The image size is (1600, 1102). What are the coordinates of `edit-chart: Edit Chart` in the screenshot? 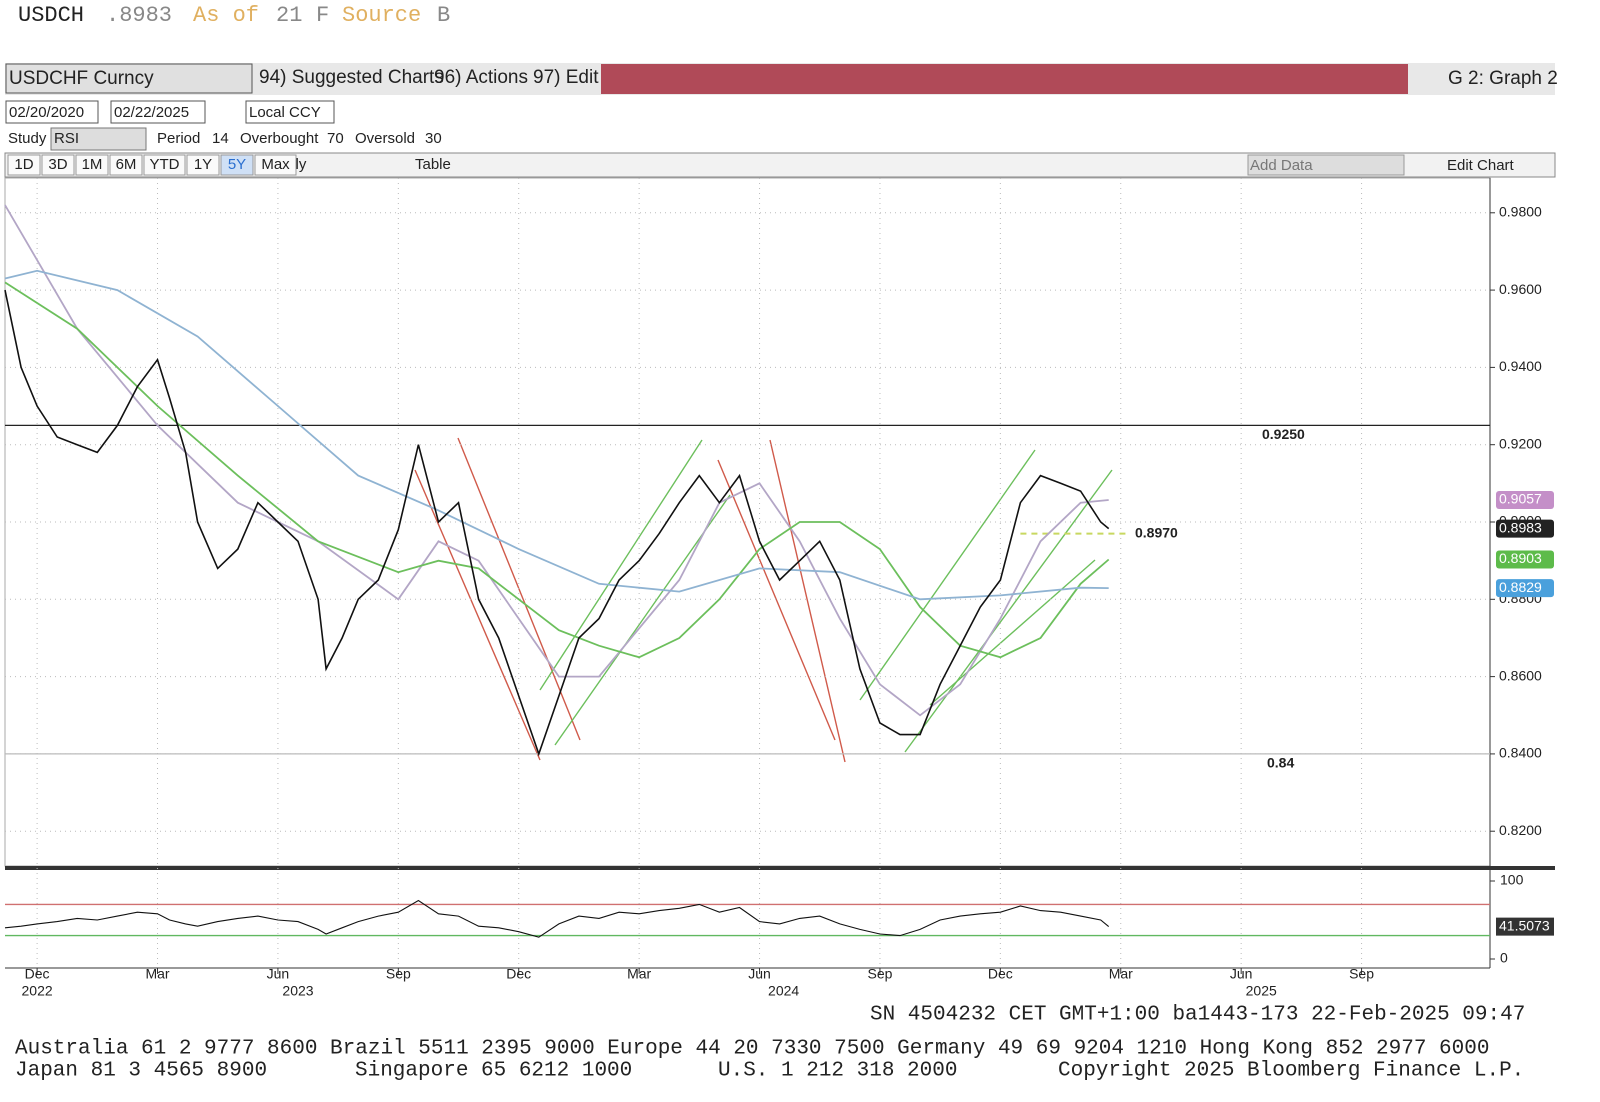 It's located at (1481, 165).